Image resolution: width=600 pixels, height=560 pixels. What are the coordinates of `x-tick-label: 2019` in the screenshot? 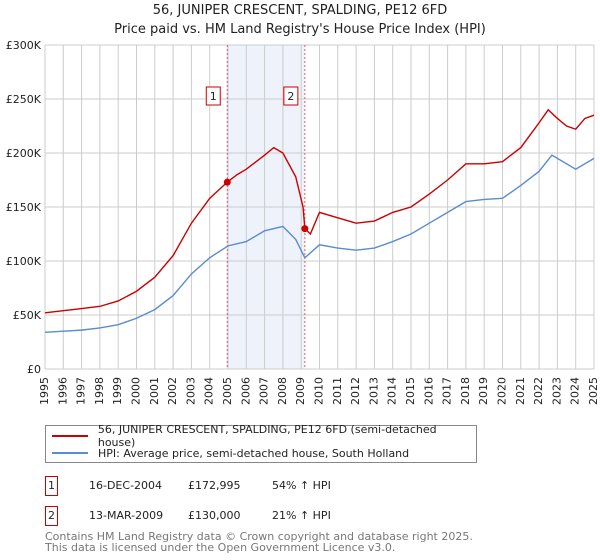 It's located at (483, 391).